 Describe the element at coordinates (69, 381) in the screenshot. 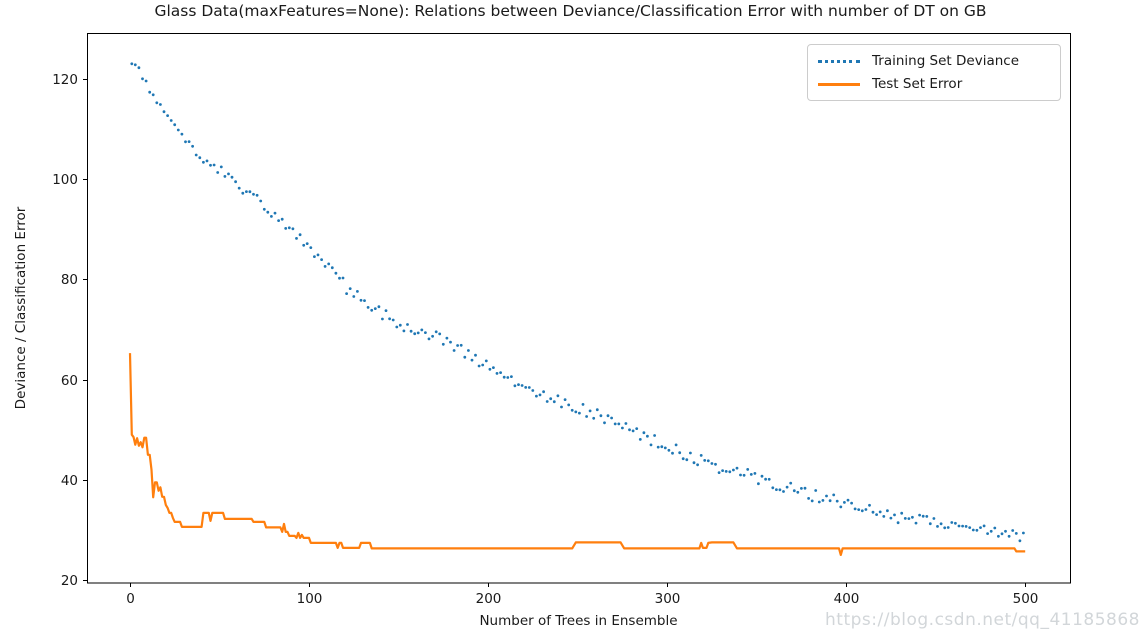

I see `y-tick-label: 60` at that location.